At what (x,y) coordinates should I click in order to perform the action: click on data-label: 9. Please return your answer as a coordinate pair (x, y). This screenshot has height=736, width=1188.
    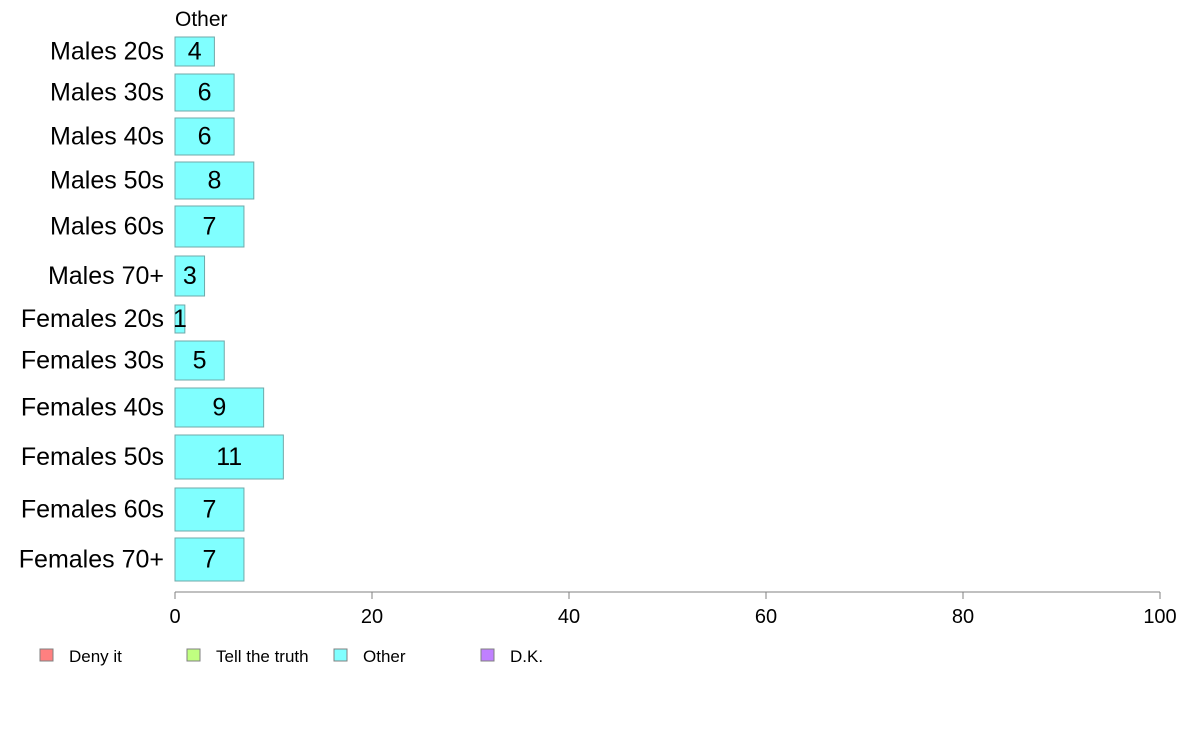
    Looking at the image, I should click on (219, 408).